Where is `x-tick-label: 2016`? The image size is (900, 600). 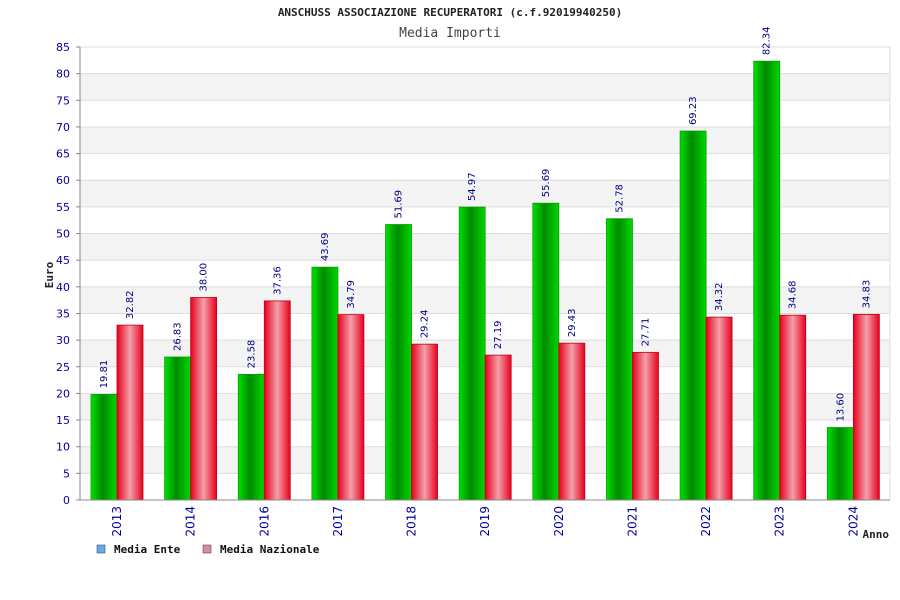 x-tick-label: 2016 is located at coordinates (264, 521).